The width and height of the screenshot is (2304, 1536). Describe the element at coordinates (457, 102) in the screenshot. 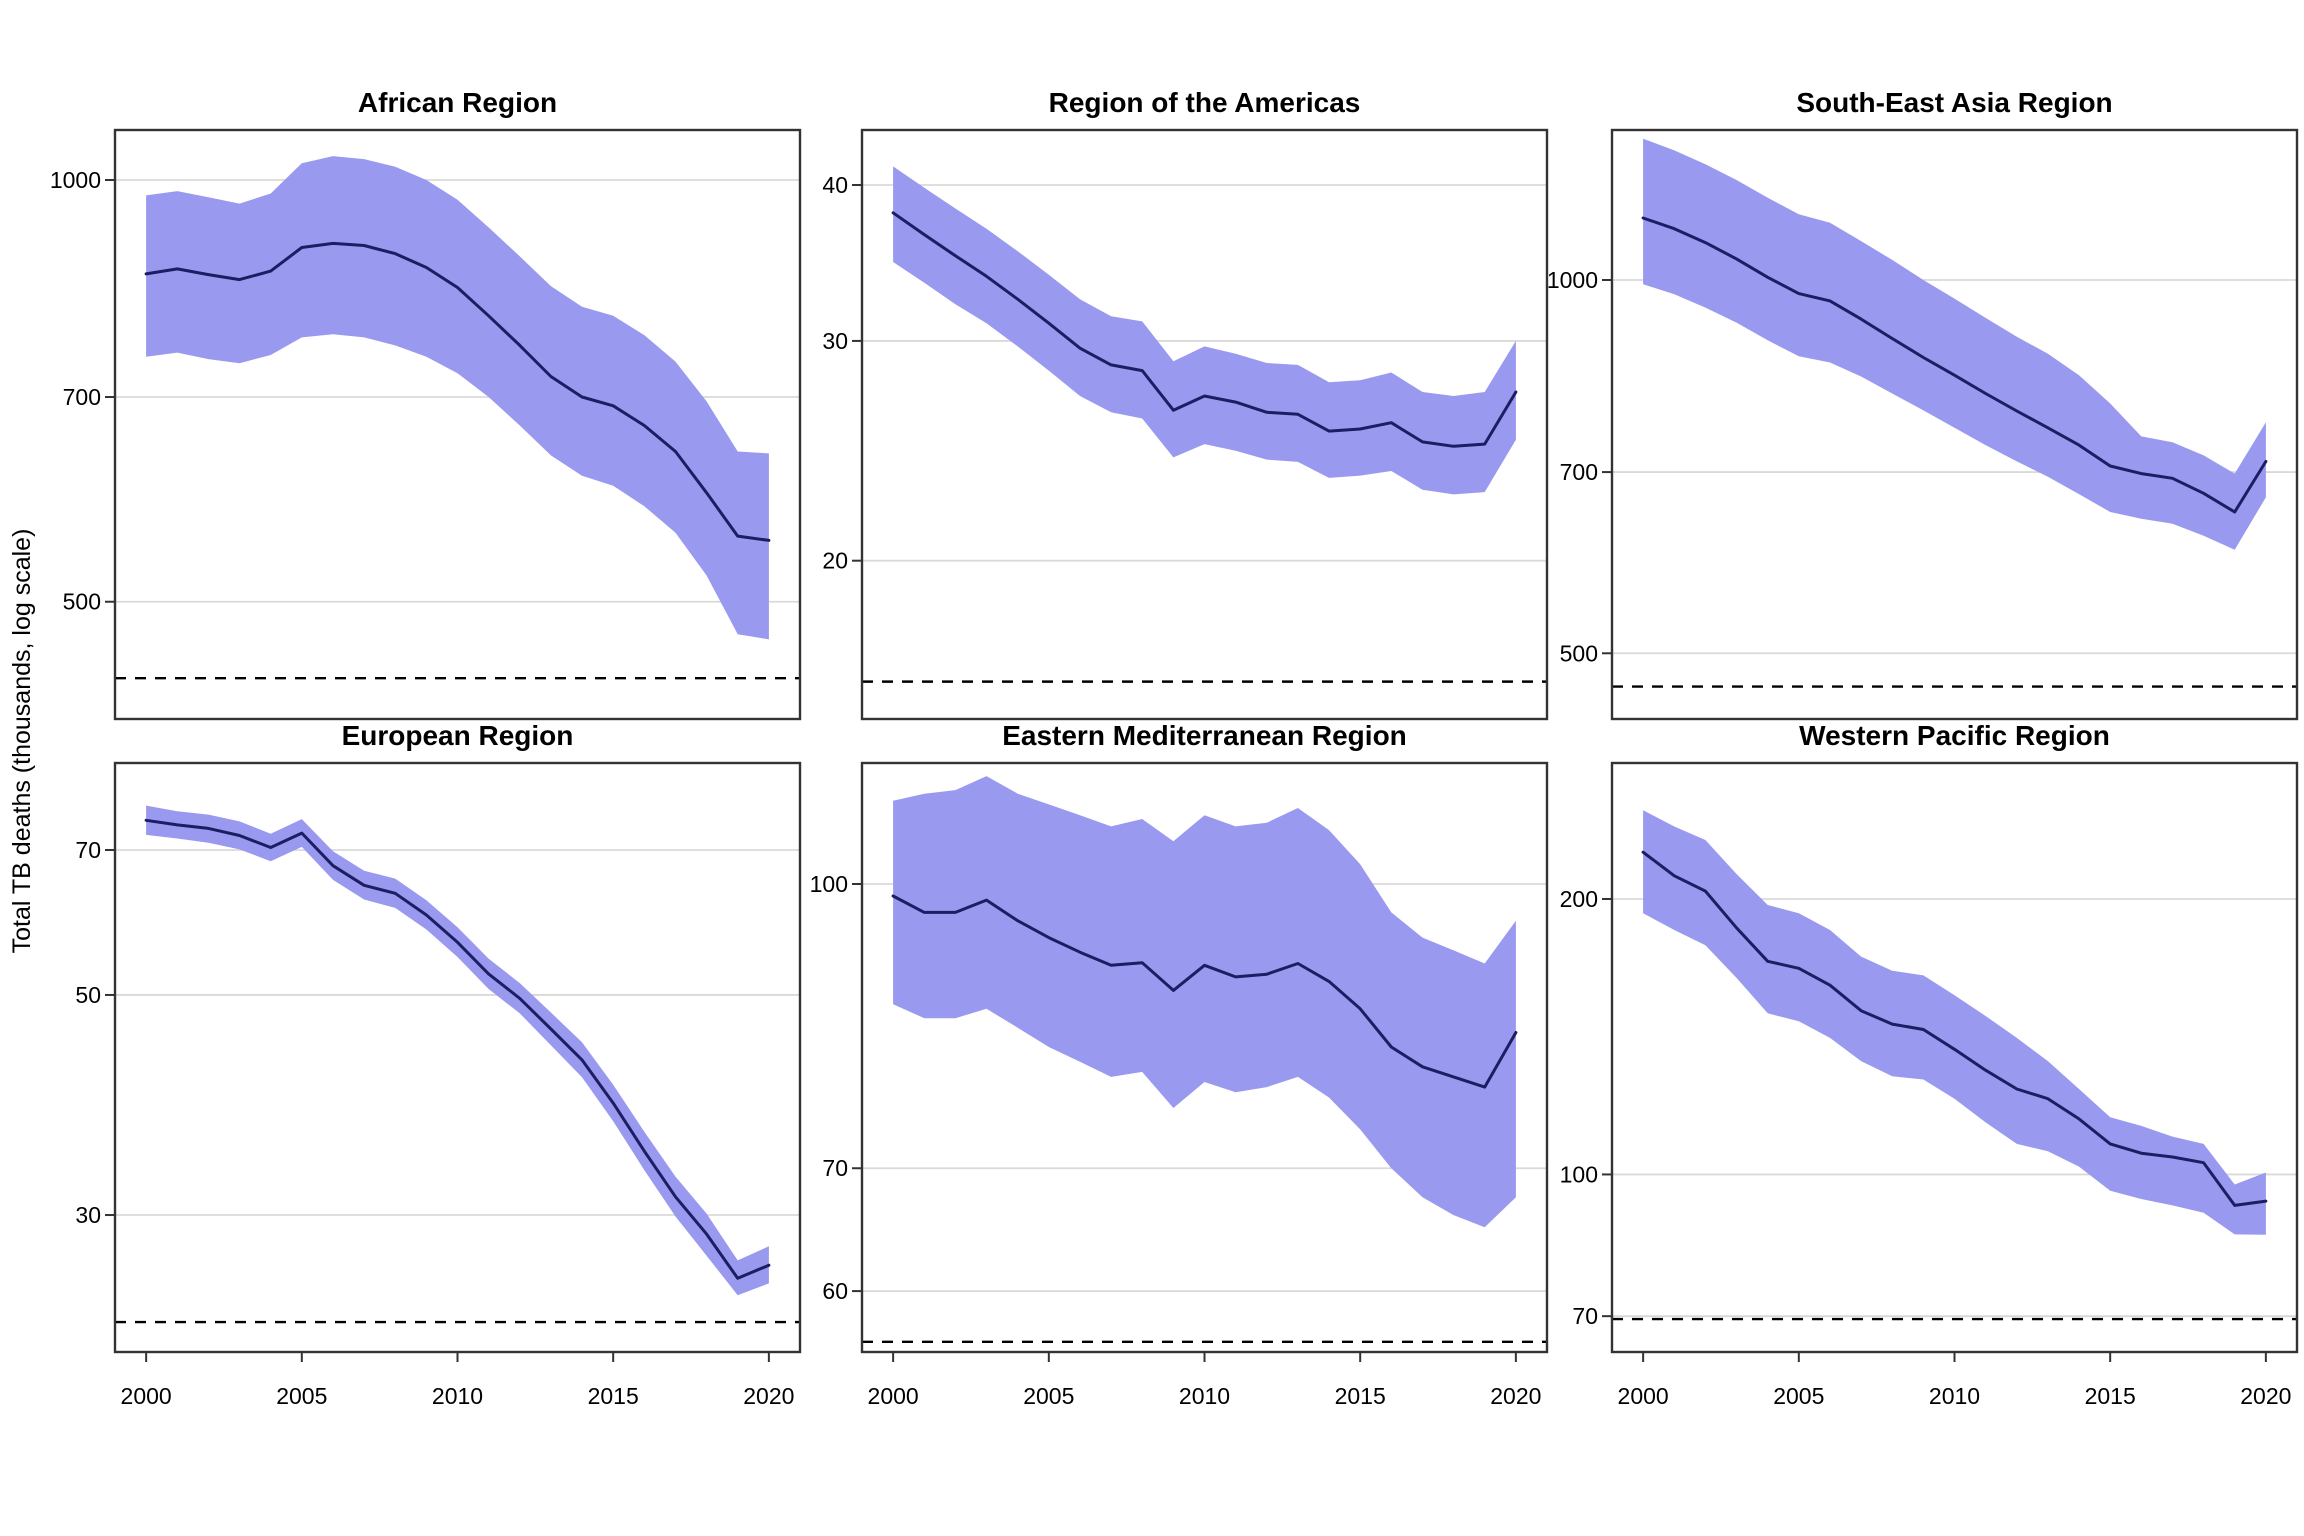

I see `panel-title: African Region` at that location.